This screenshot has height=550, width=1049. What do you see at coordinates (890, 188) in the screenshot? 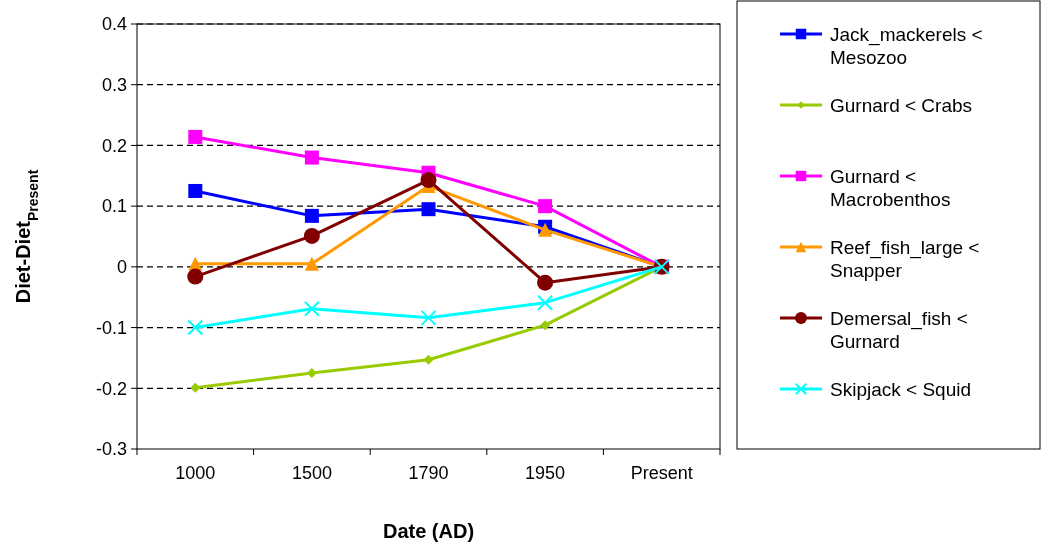
I see `legend-label: Gurnard < Macrobenthos` at bounding box center [890, 188].